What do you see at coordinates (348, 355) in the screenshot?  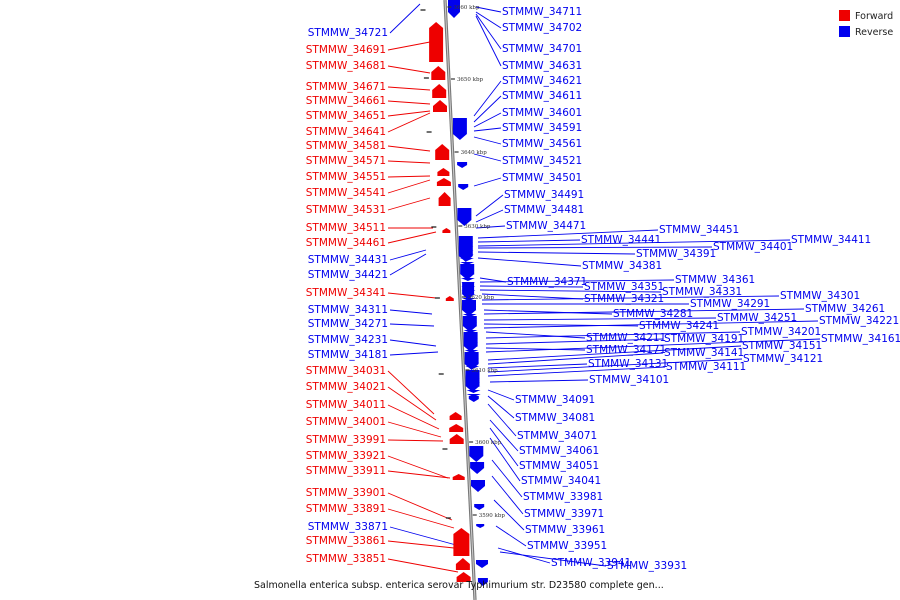 I see `reverse-gene-label: STMMW_34181` at bounding box center [348, 355].